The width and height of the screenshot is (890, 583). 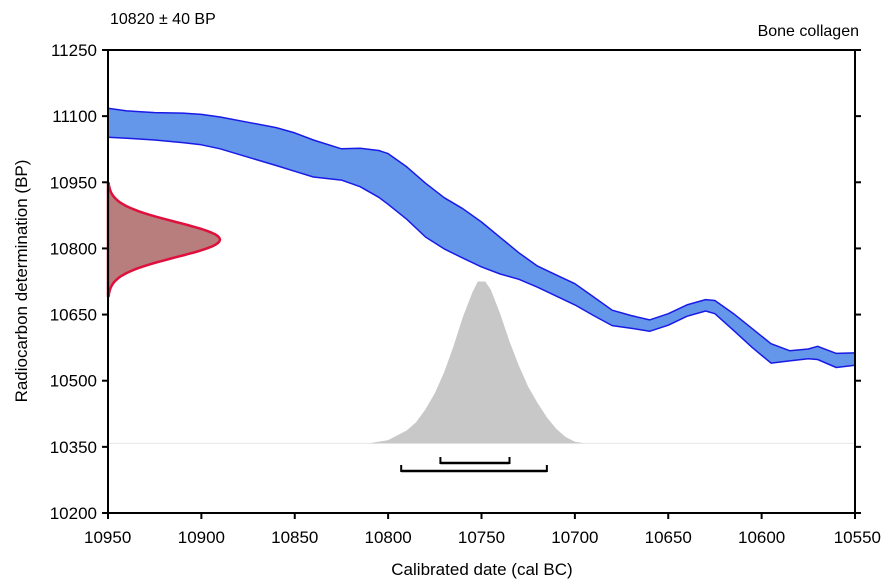 I want to click on y-tick-label: 10350, so click(x=73, y=447).